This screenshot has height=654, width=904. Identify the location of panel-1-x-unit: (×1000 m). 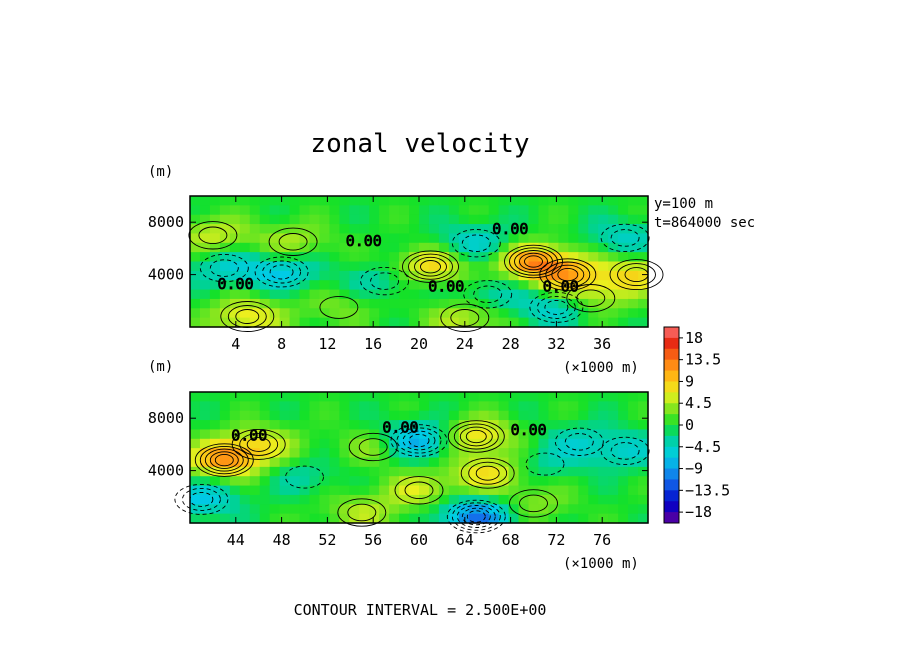
(601, 368).